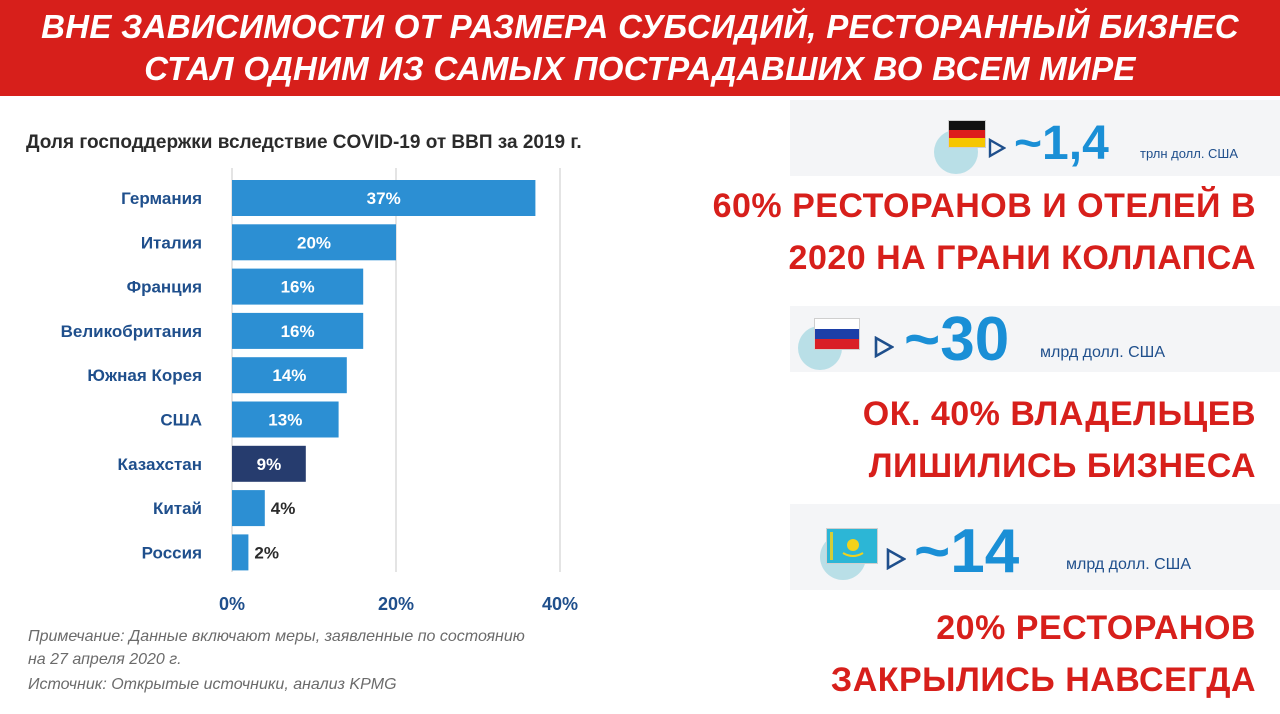  Describe the element at coordinates (1128, 564) in the screenshot. I see `kazakhstan-unit: млрд долл. США` at that location.